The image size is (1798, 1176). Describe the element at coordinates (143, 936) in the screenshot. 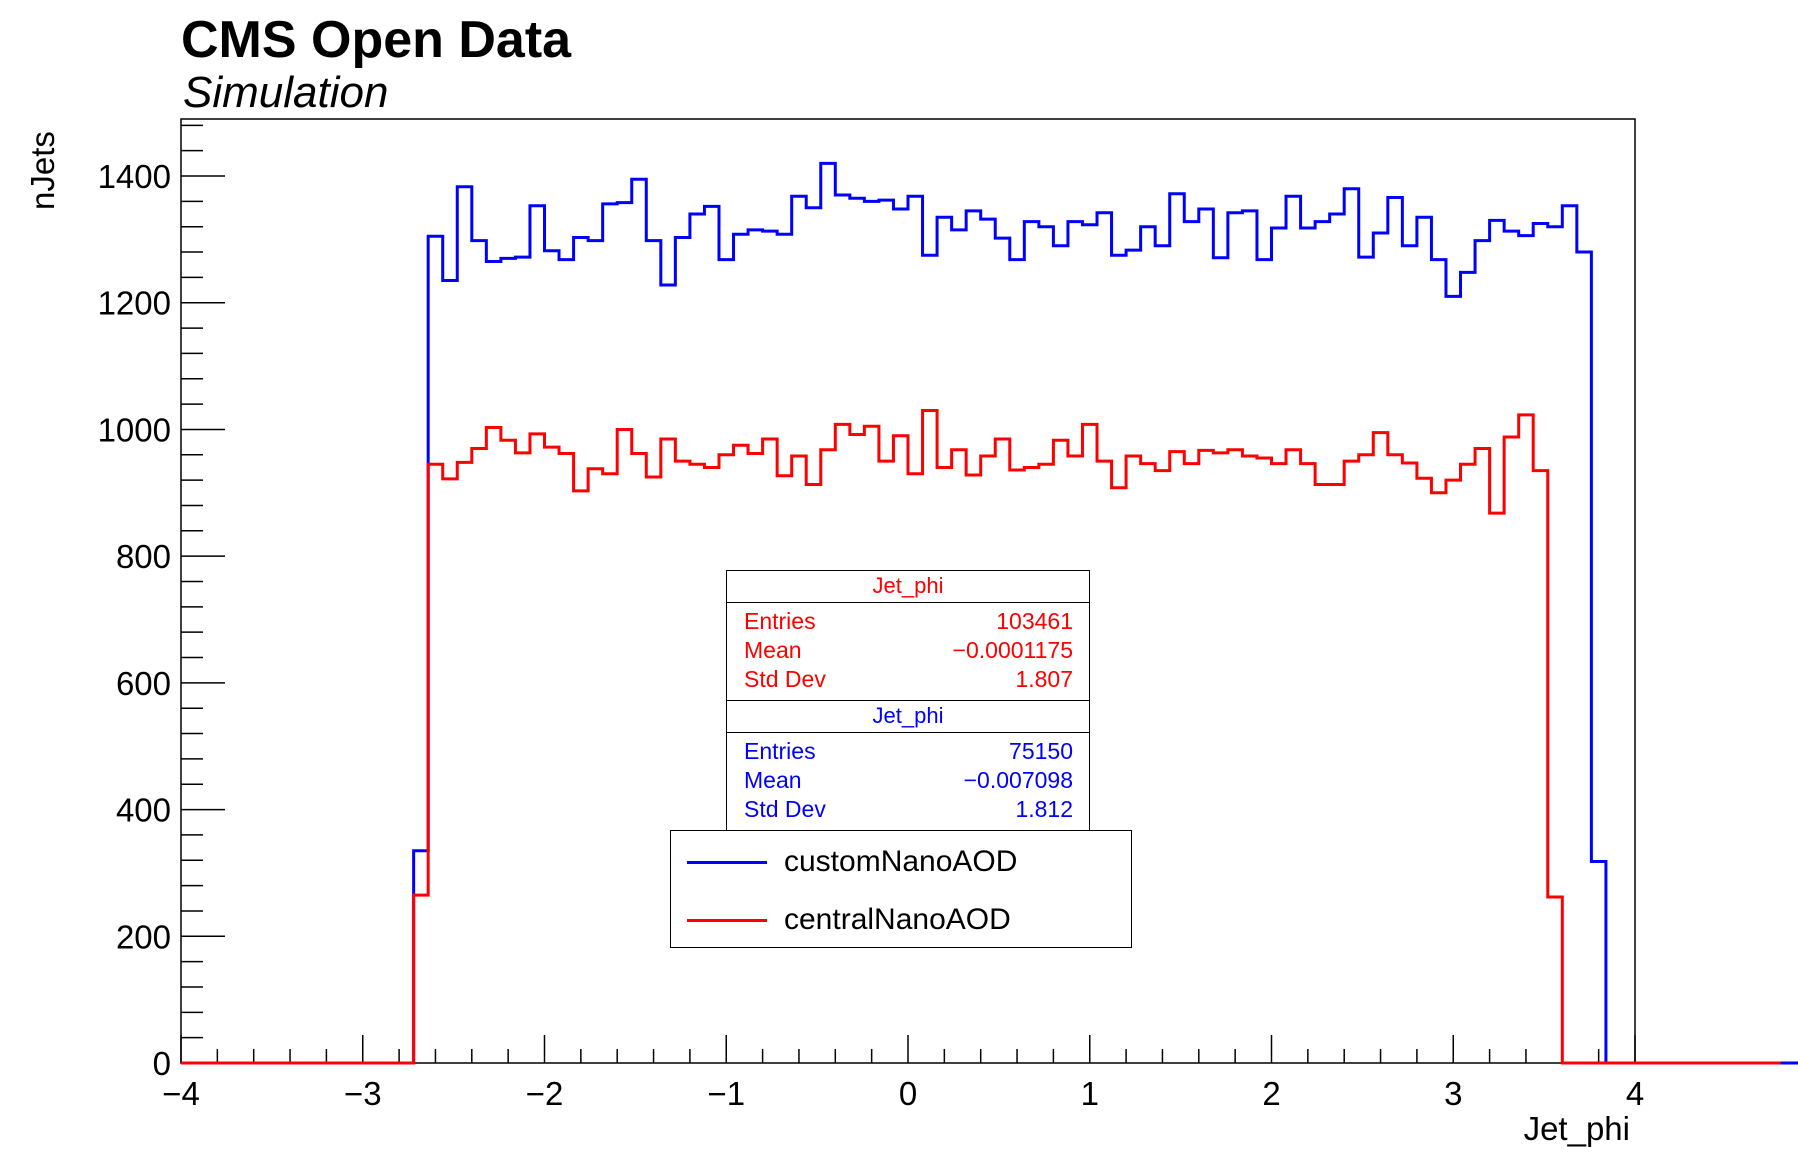

I see `y-tick-label: 200` at that location.